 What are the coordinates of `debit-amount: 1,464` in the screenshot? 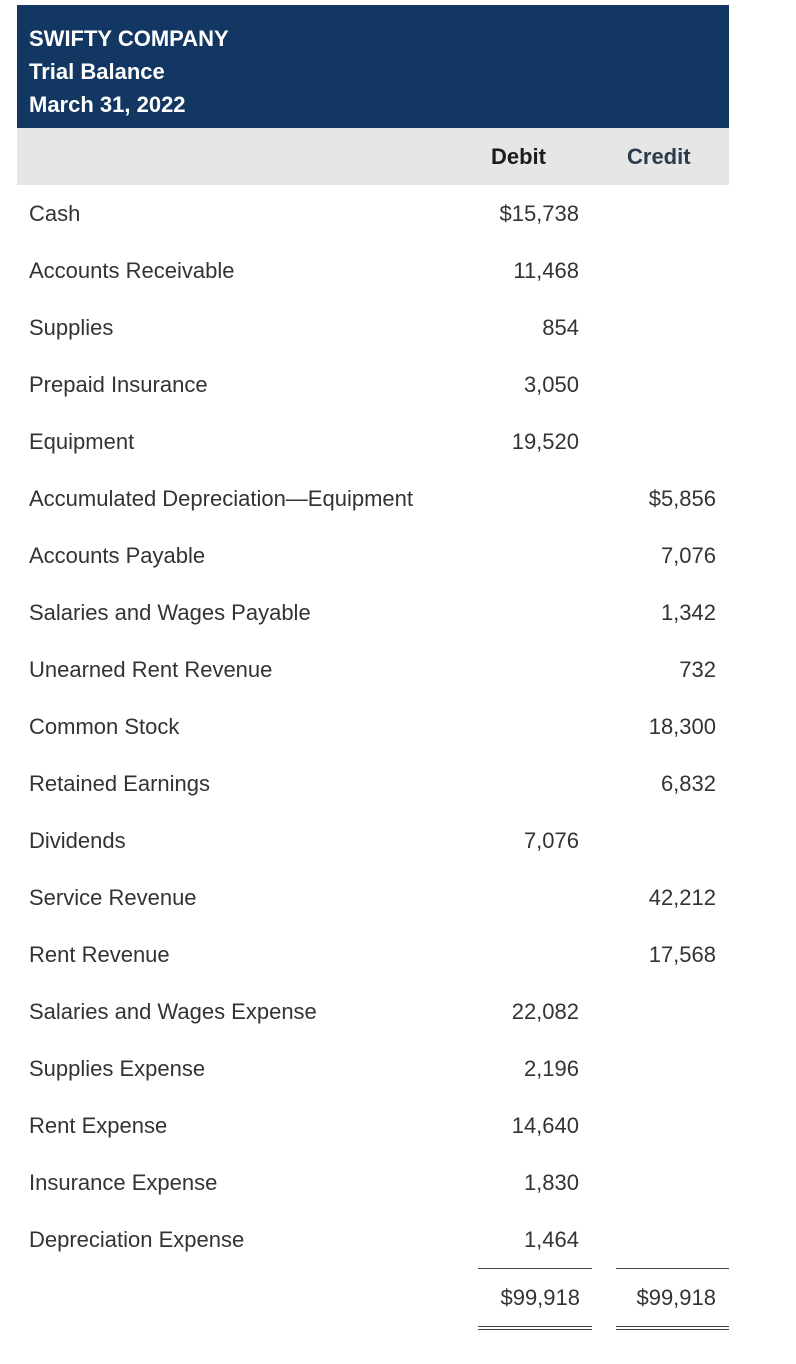 It's located at (551, 1239).